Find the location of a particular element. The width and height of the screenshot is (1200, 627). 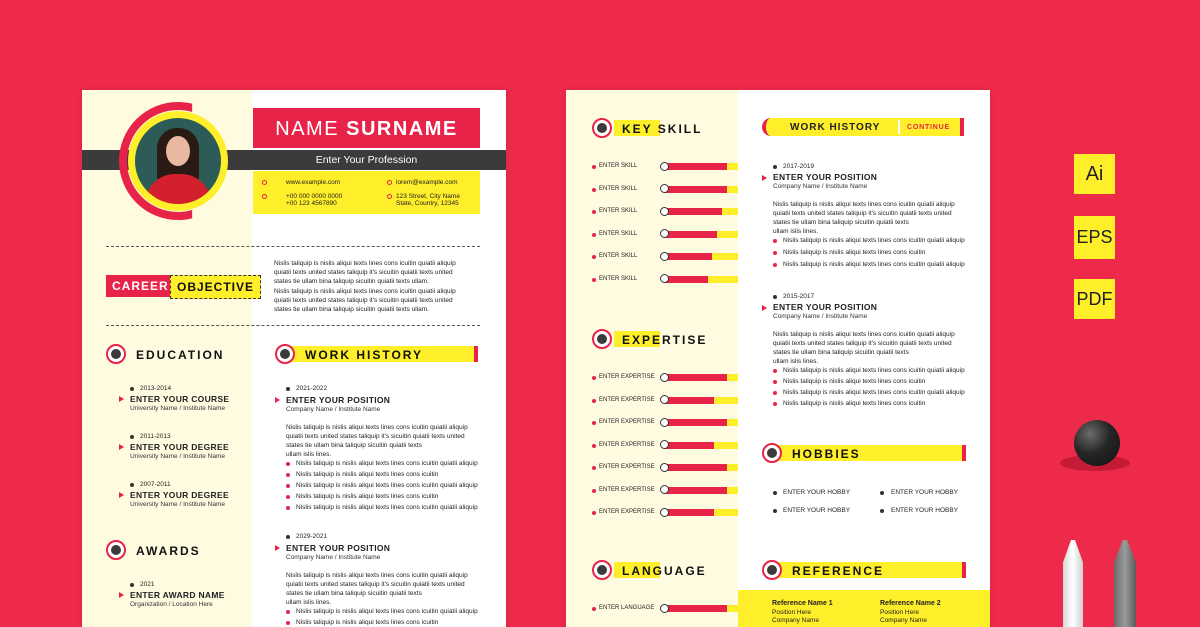

career-badge-yellow: OBJECTIVE is located at coordinates (216, 287).